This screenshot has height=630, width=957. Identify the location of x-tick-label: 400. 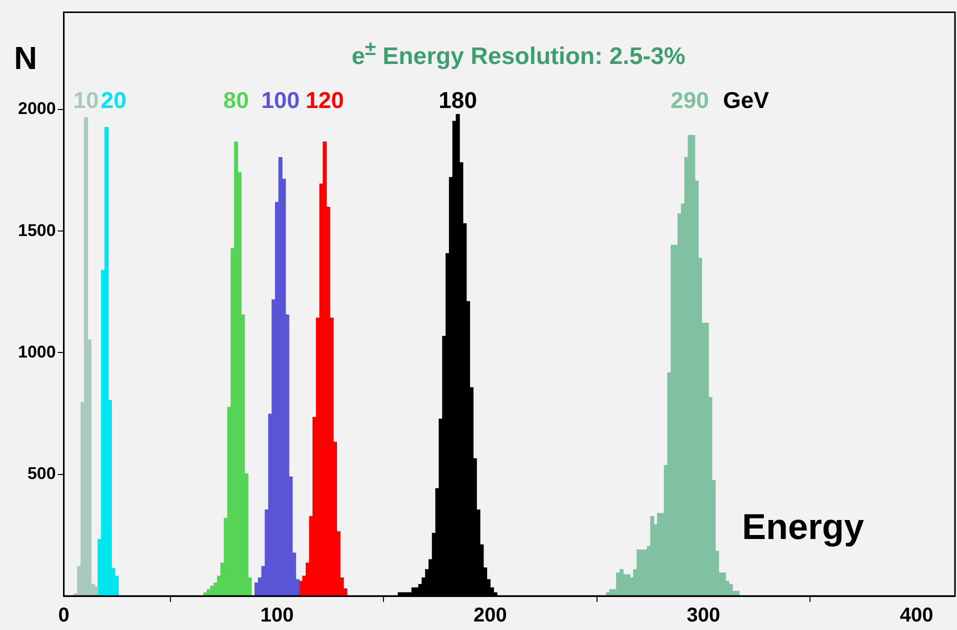
(917, 615).